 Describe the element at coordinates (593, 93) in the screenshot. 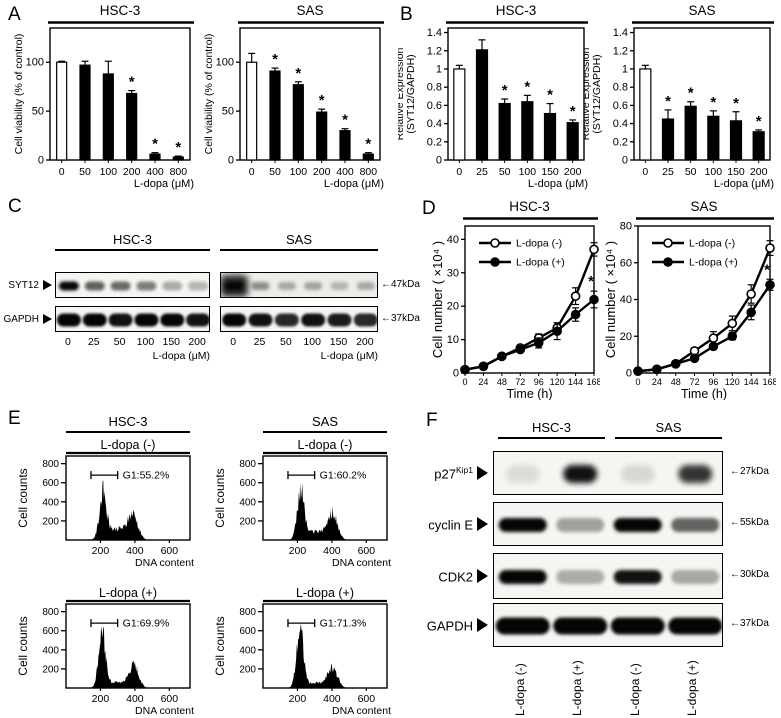

I see `y-axis-label: Relative Expression(SYT12/GAPDH)` at that location.